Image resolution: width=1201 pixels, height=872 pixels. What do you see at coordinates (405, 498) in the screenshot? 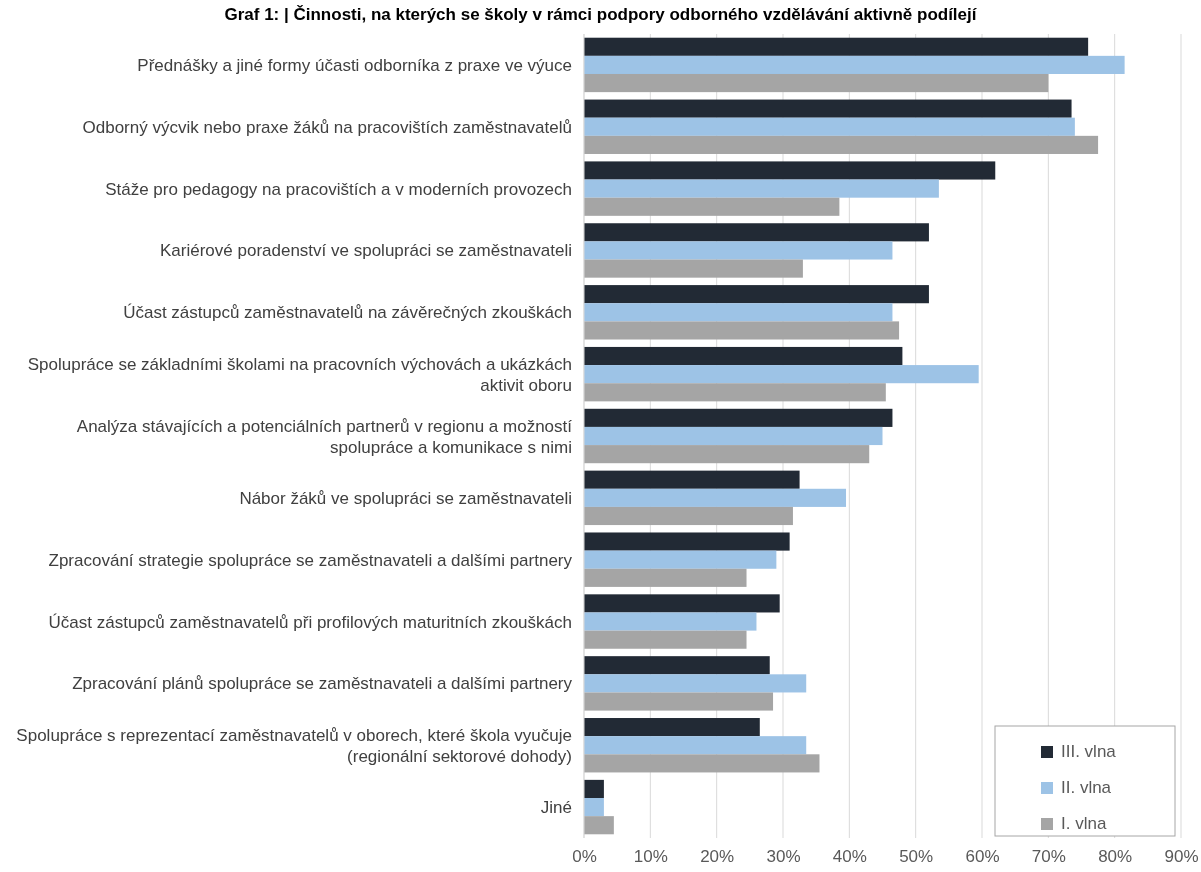
I see `y-tick-label: Nábor žáků ve spolupráci se zaměstnavateli` at bounding box center [405, 498].